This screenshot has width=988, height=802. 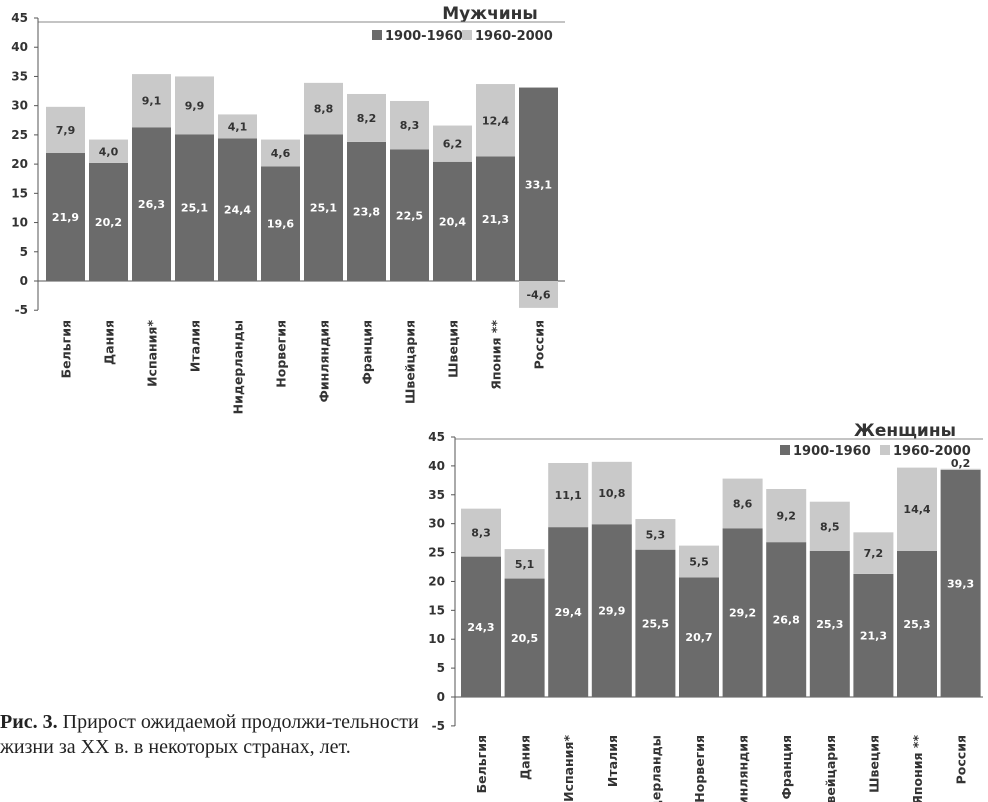 What do you see at coordinates (410, 362) in the screenshot?
I see `men-category-label: Швейцария` at bounding box center [410, 362].